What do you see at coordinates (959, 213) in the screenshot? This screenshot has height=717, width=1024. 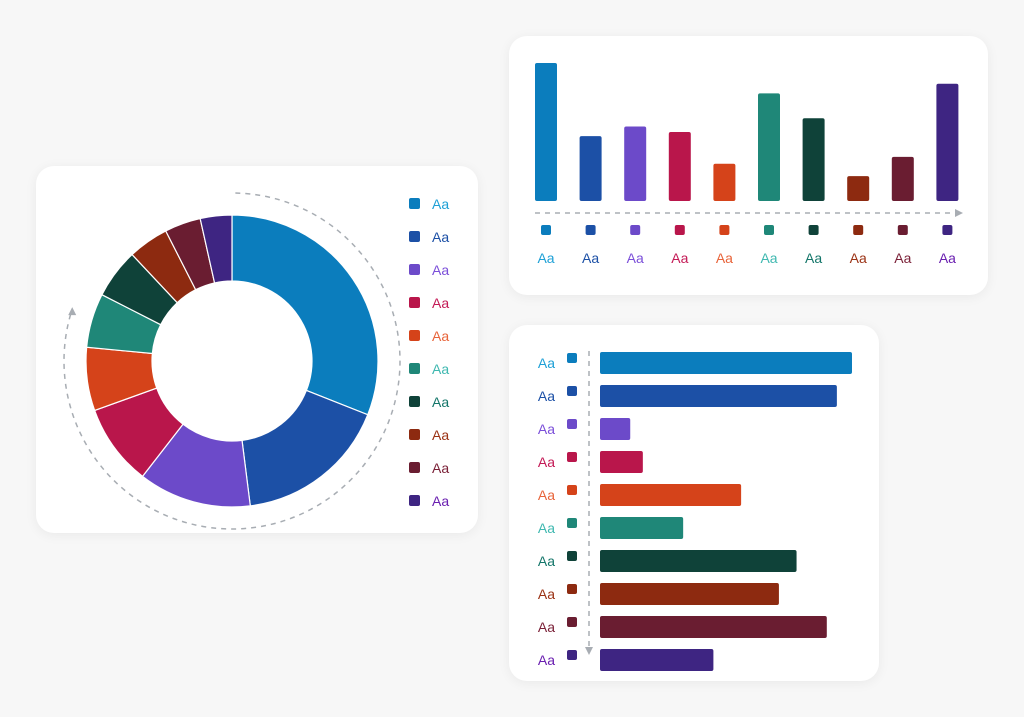 I see `x-axis-arrow-icon` at bounding box center [959, 213].